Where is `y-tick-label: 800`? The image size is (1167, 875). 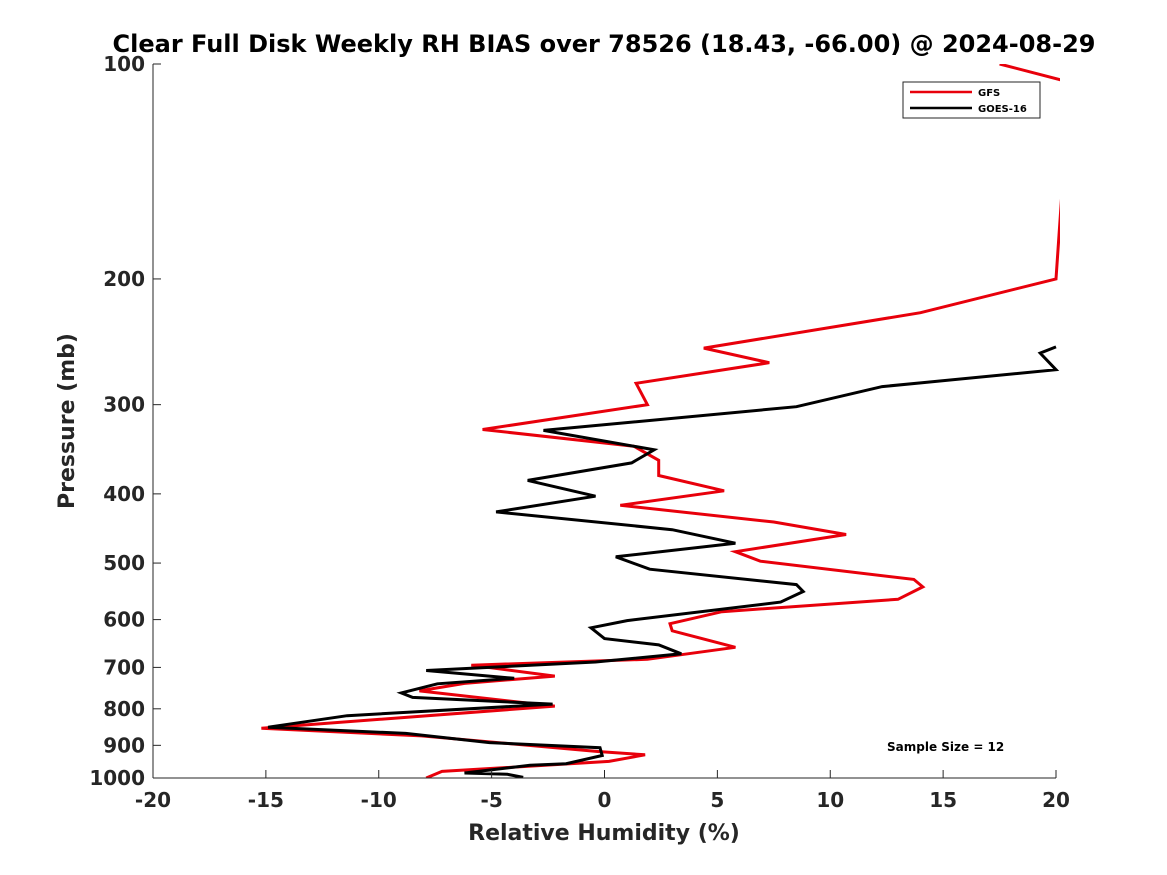
y-tick-label: 800 is located at coordinates (124, 709).